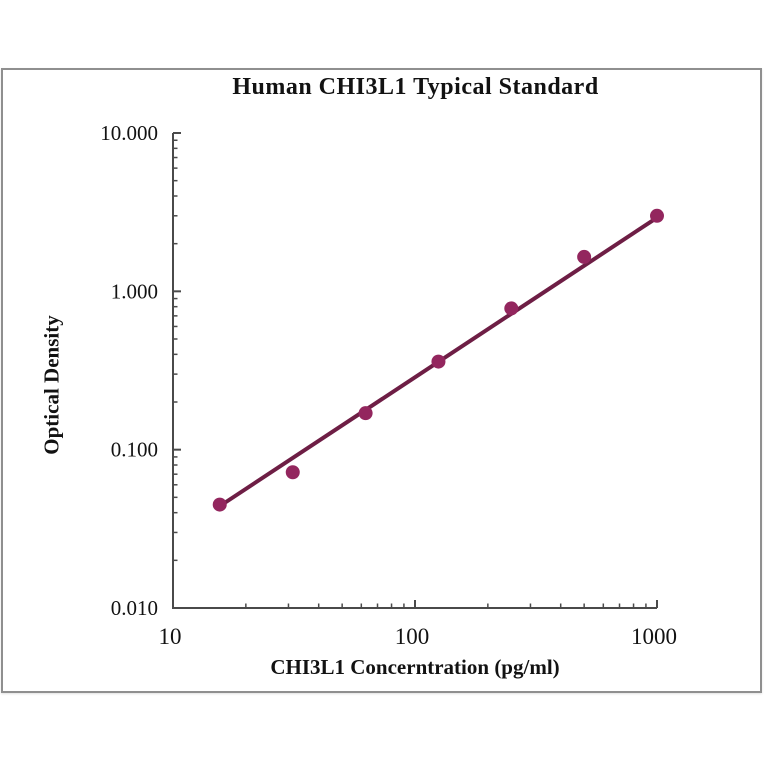  What do you see at coordinates (170, 636) in the screenshot?
I see `x-tick-label: 10` at bounding box center [170, 636].